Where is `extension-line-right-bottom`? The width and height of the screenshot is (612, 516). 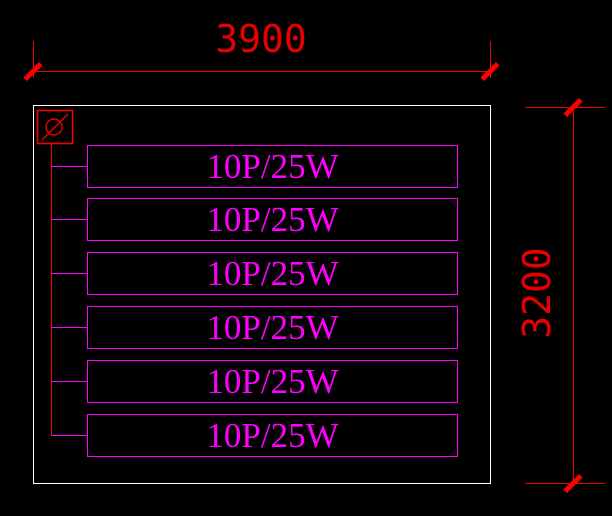
extension-line-right-bottom is located at coordinates (565, 483).